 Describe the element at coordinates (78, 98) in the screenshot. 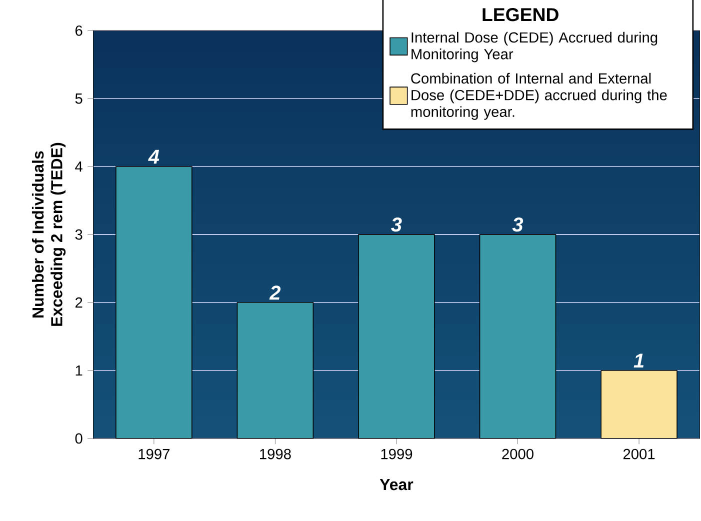

I see `y-tick-label: 5` at that location.